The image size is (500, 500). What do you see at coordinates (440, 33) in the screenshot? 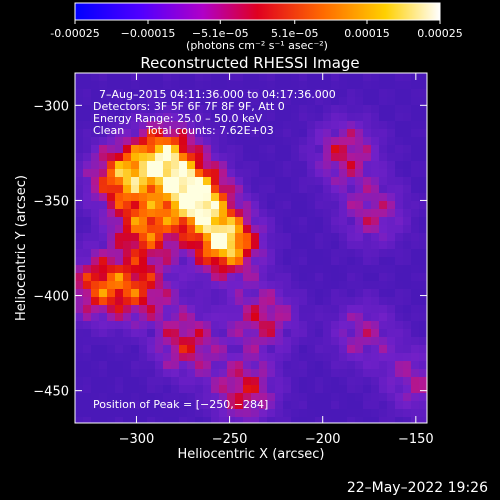
I see `colorbar-tick-label: 0.00025` at bounding box center [440, 33].